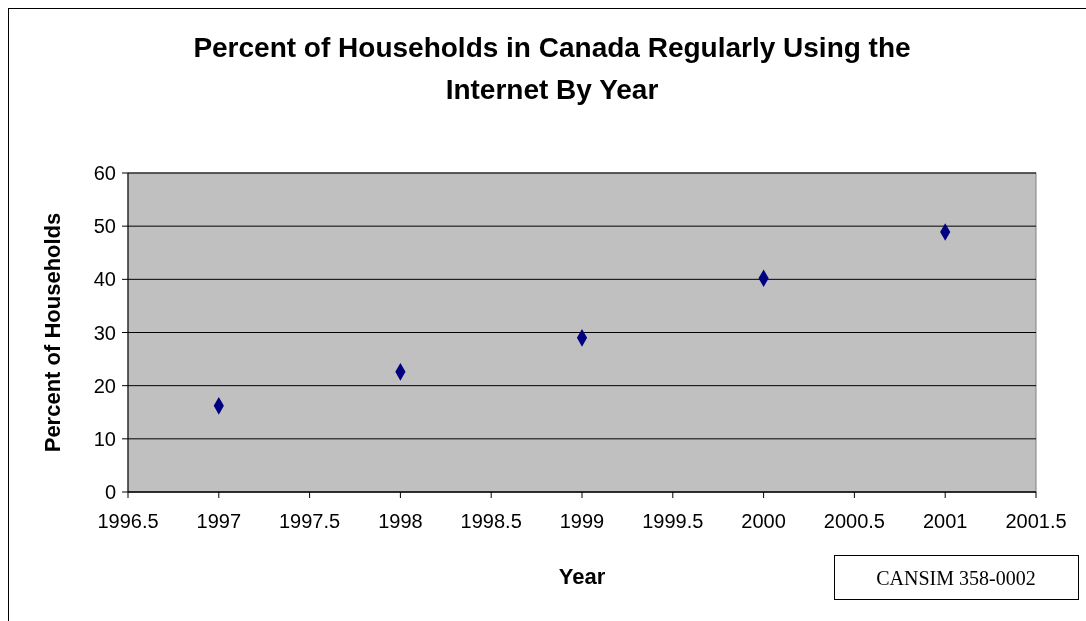 The width and height of the screenshot is (1086, 621). What do you see at coordinates (310, 521) in the screenshot?
I see `x-tick-label: 1997.5` at bounding box center [310, 521].